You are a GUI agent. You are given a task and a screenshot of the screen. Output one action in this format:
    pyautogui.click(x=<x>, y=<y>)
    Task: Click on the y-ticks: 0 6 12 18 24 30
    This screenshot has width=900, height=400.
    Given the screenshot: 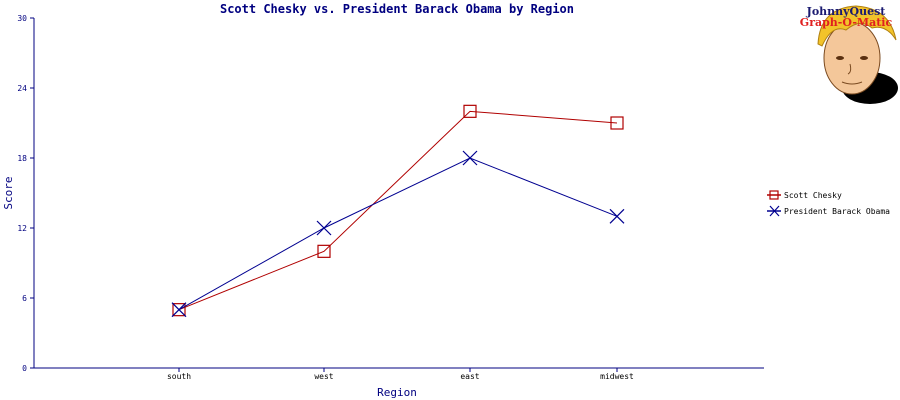 What is the action you would take?
    pyautogui.click(x=25, y=193)
    